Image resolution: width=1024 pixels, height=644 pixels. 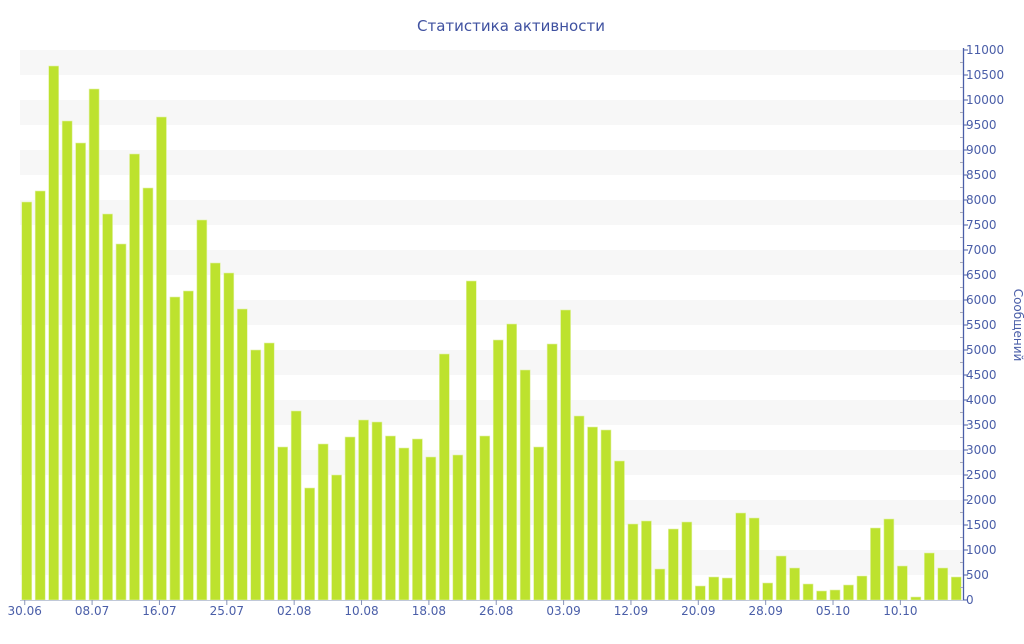 I want to click on x-tick-label: 16.07, so click(x=159, y=611).